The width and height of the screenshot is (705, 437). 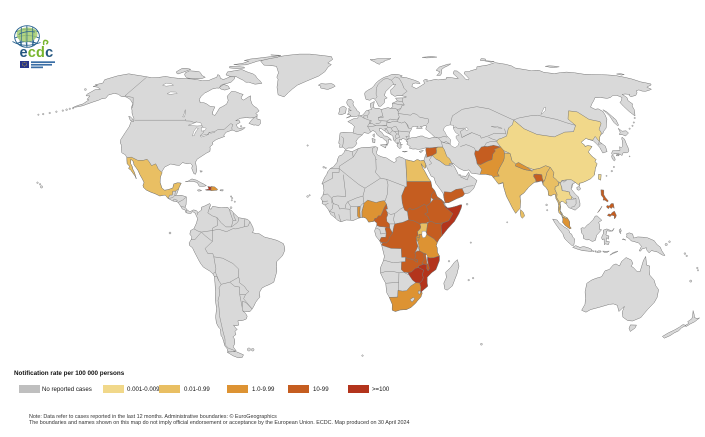 What do you see at coordinates (37, 53) in the screenshot?
I see `svg-text: ecdc` at bounding box center [37, 53].